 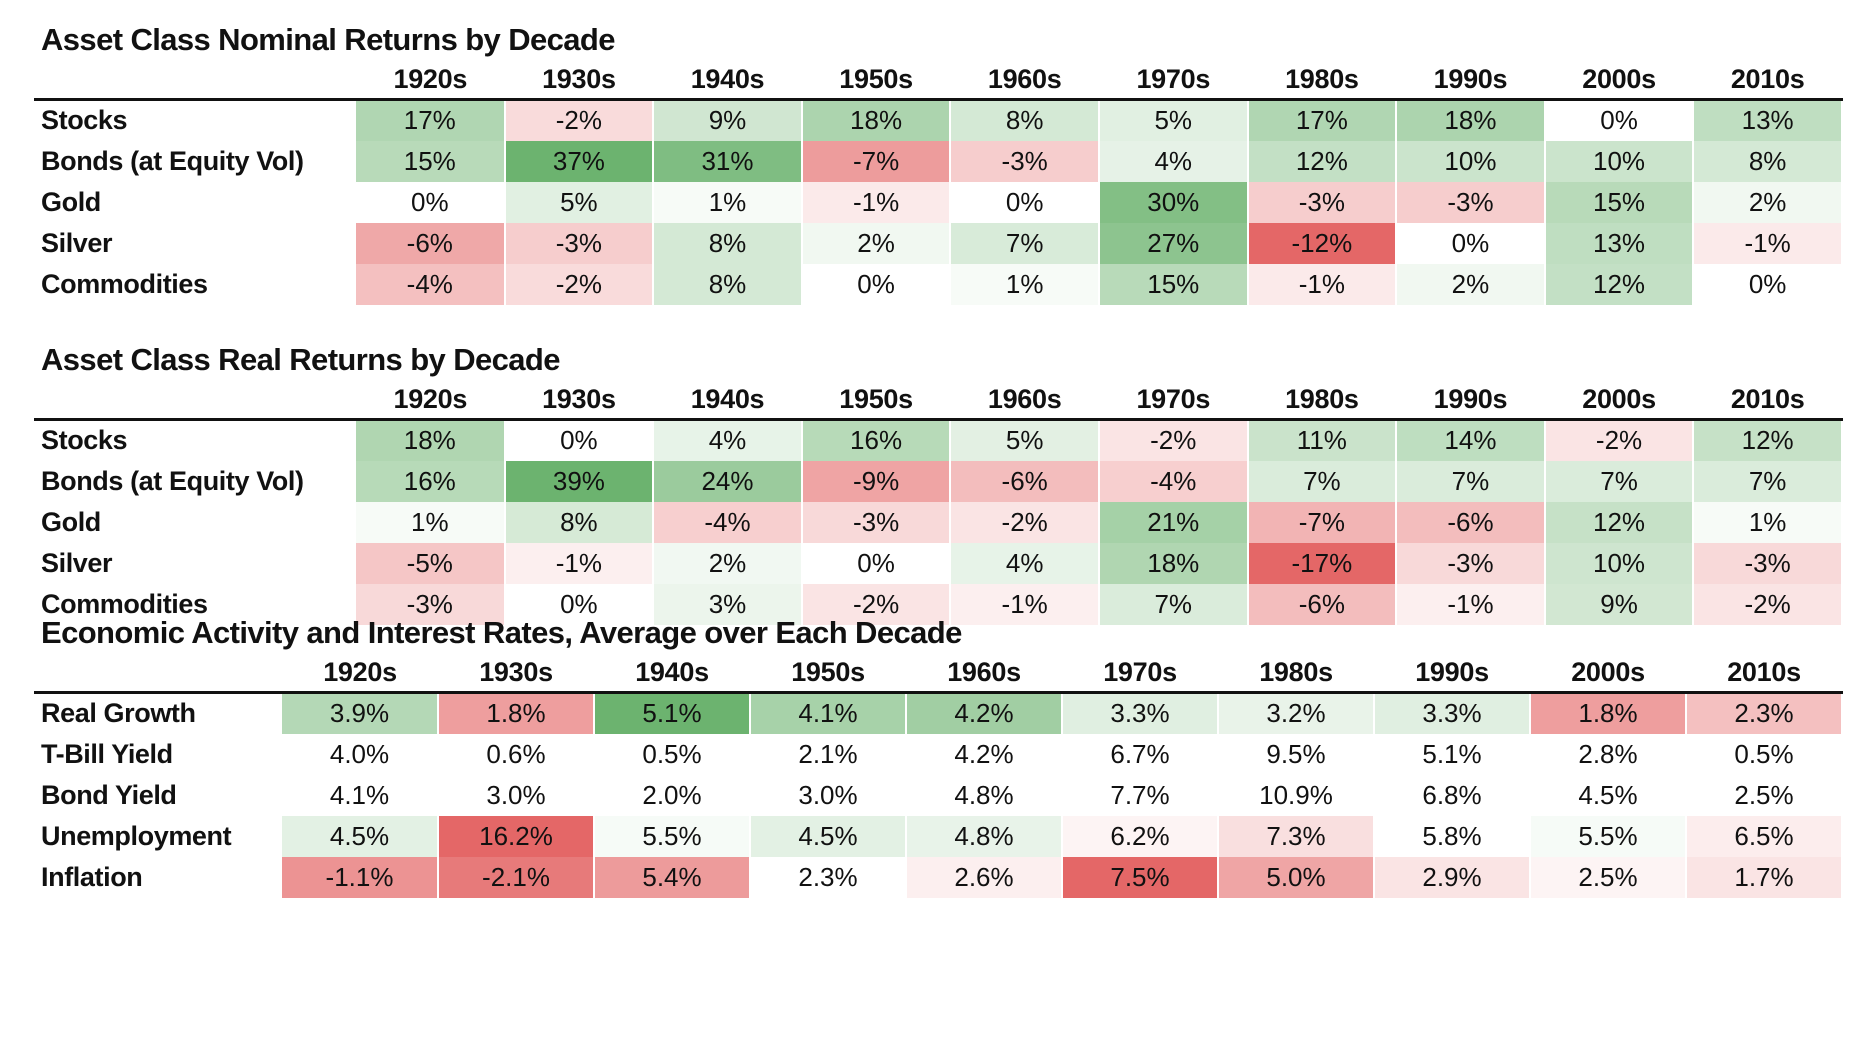 I want to click on value-cell: 15%, so click(x=1619, y=202).